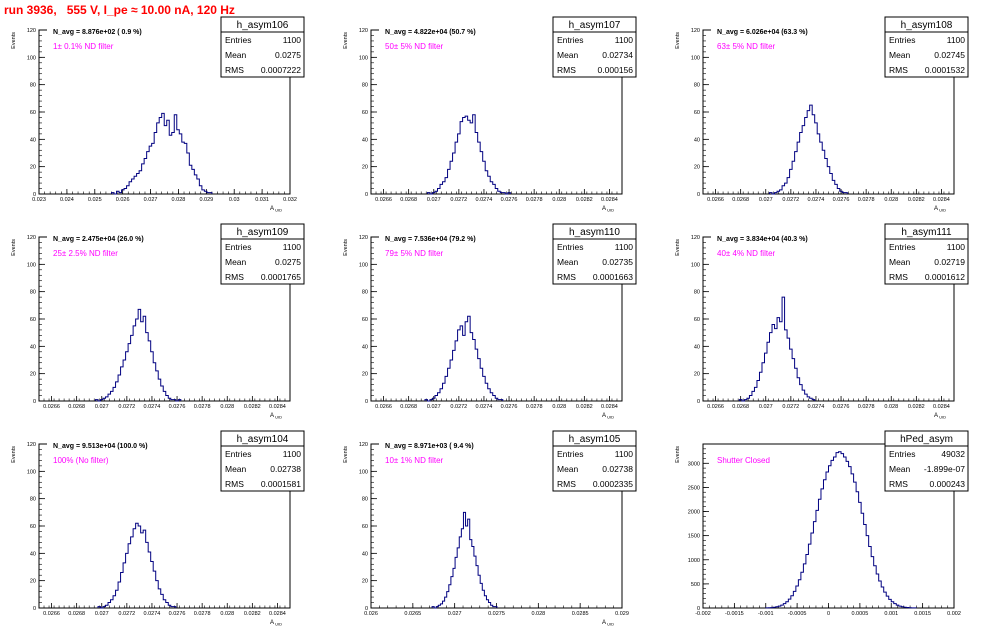 The image size is (996, 635). Describe the element at coordinates (98, 239) in the screenshot. I see `navg-label: N_avg = 2.475e+04 (26.0 %)` at that location.